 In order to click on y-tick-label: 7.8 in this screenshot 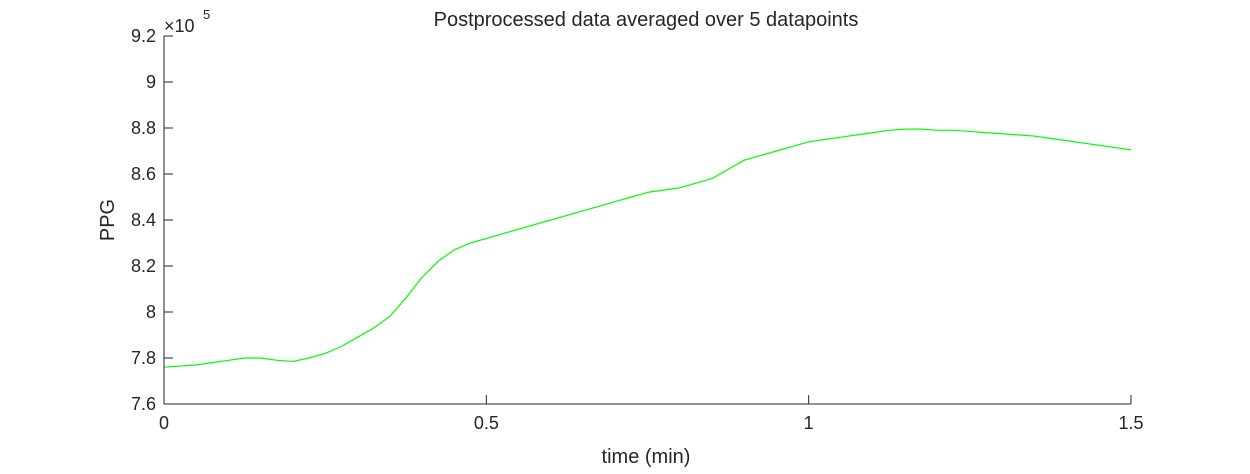, I will do `click(143, 358)`.